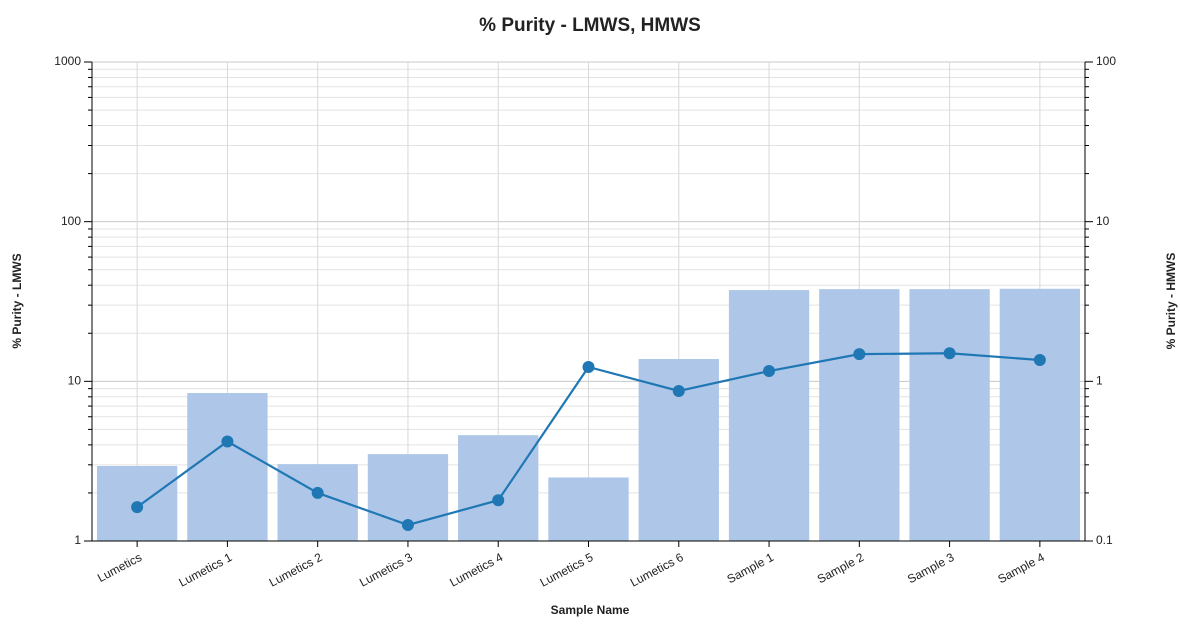 Image resolution: width=1180 pixels, height=626 pixels. Describe the element at coordinates (476, 570) in the screenshot. I see `x-tick-label: Lumetics 4` at that location.